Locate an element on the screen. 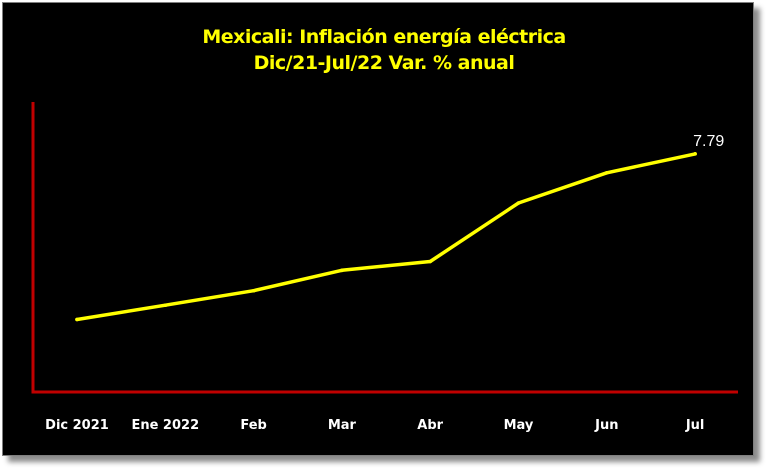 Image resolution: width=768 pixels, height=468 pixels. x-tick-label: Dic 2021 is located at coordinates (77, 425).